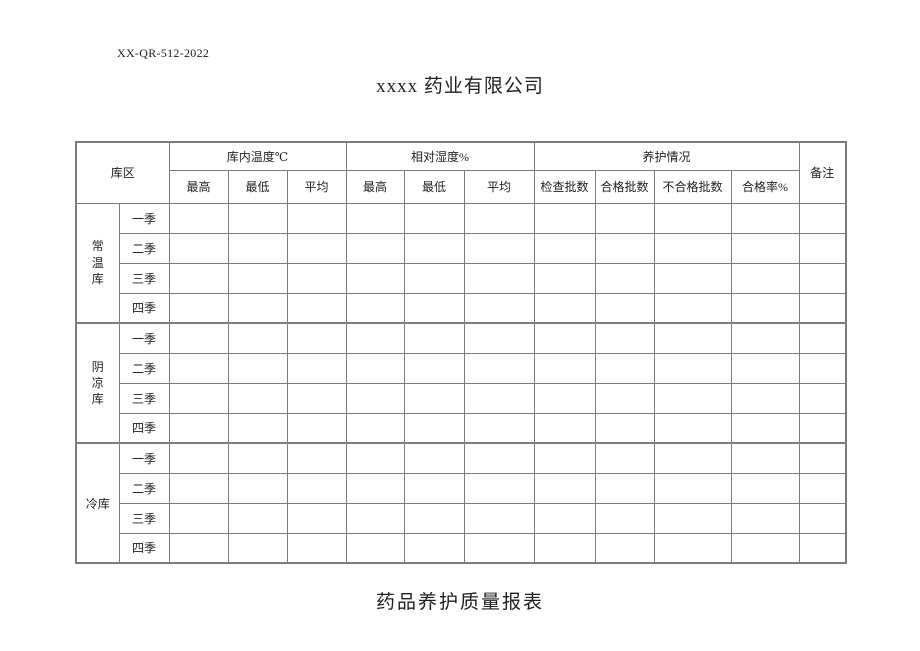 The height and width of the screenshot is (651, 920). I want to click on header-temp-max: 最高, so click(198, 186).